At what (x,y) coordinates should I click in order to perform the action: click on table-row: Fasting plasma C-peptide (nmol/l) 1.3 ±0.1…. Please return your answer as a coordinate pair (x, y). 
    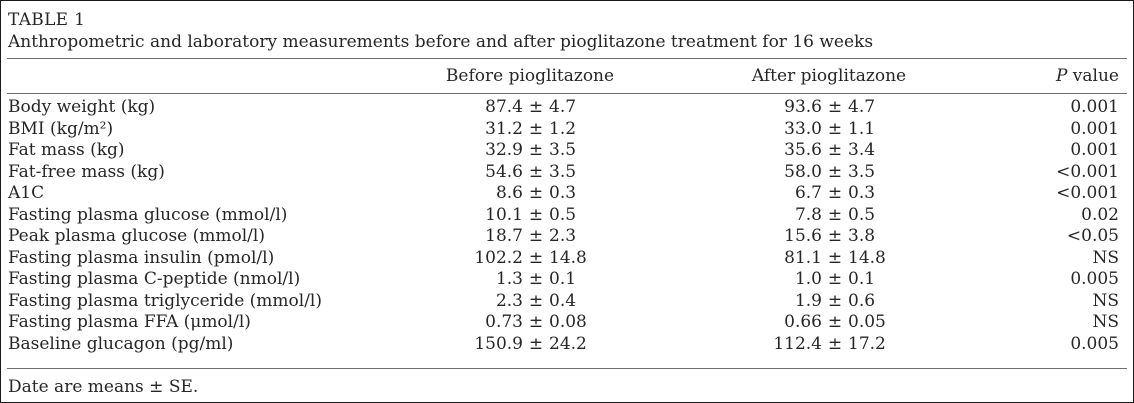
    Looking at the image, I should click on (567, 280).